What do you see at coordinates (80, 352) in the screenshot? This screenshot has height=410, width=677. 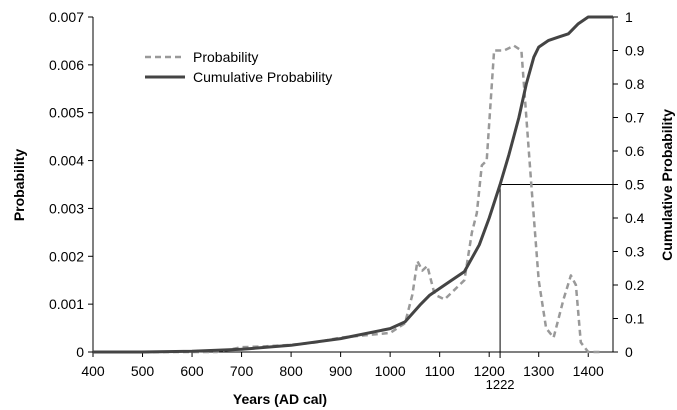 I see `y-left-tick-label: 0` at bounding box center [80, 352].